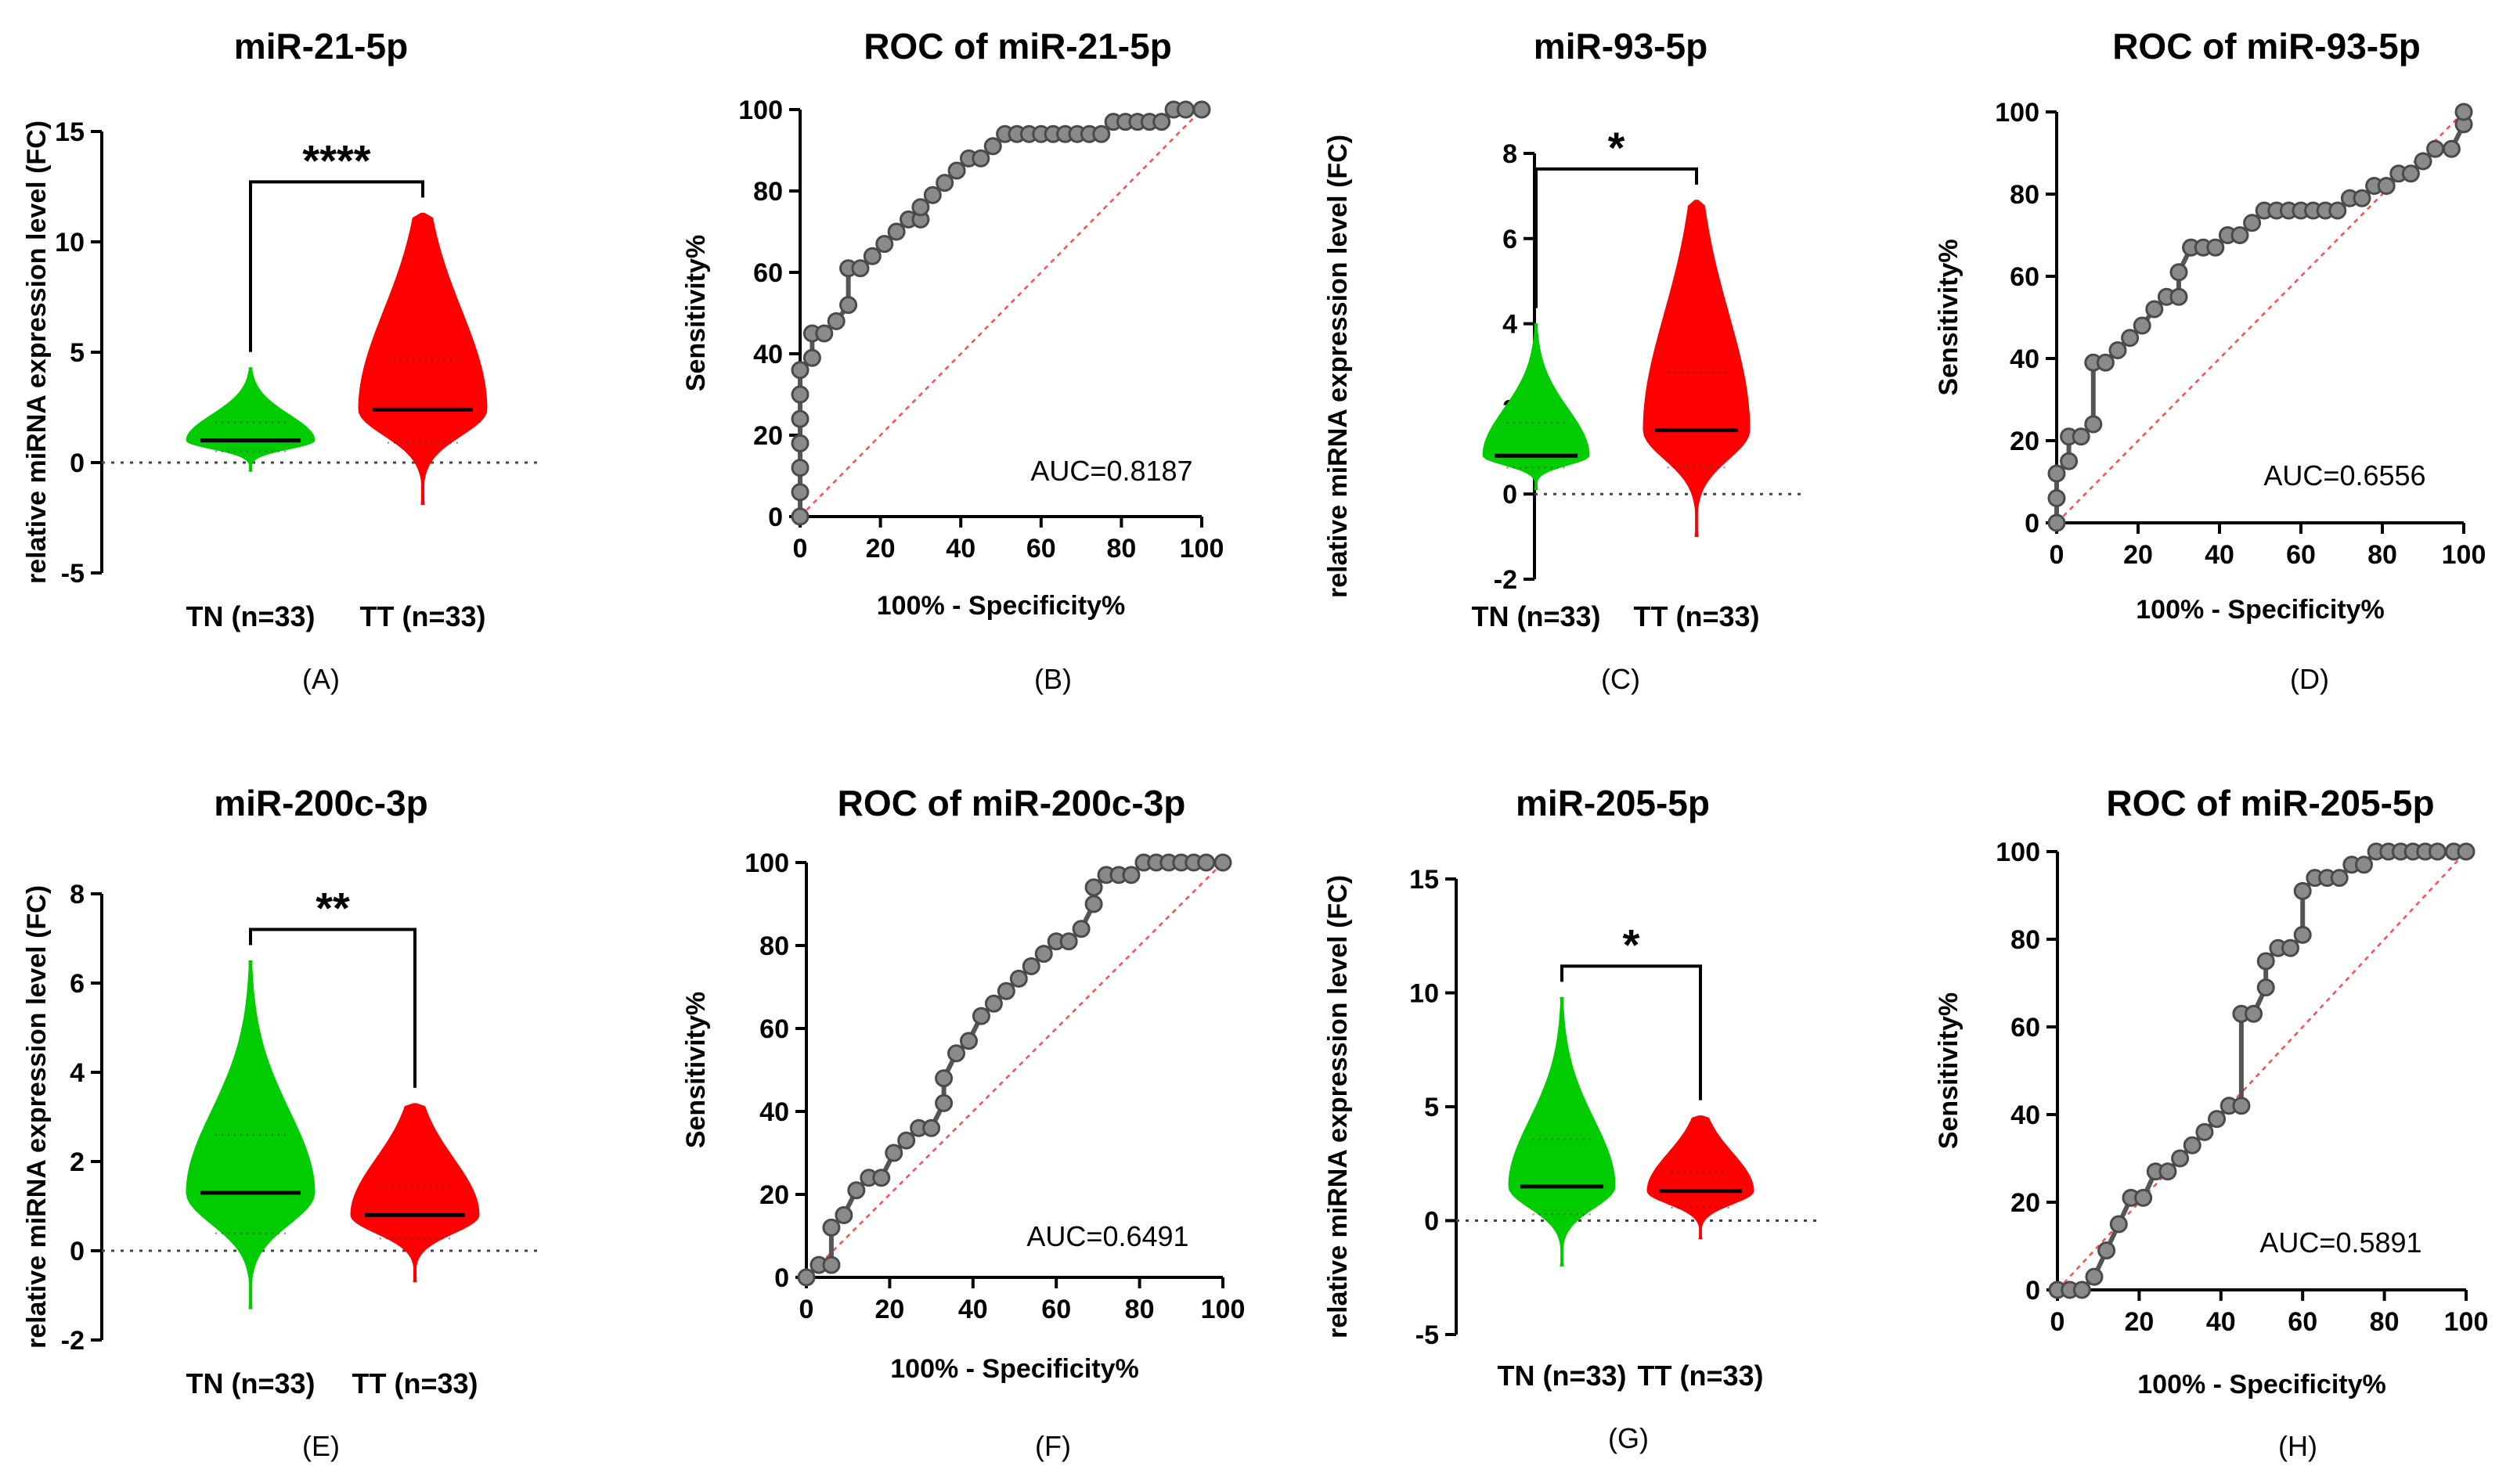 Image resolution: width=2517 pixels, height=1484 pixels. Describe the element at coordinates (1431, 1107) in the screenshot. I see `y-tick-label: 5` at that location.